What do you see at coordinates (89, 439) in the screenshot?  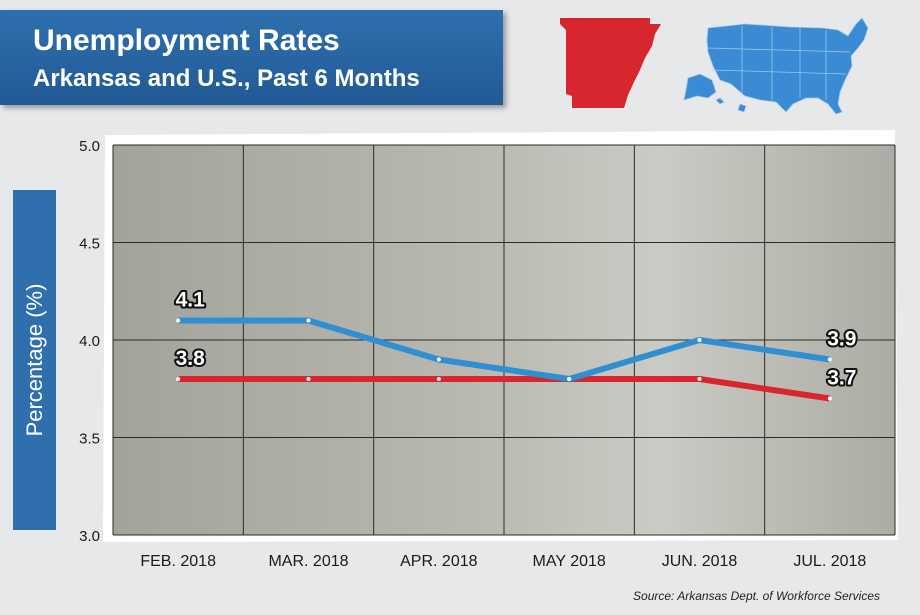 I see `y-tick-label: 3.5` at bounding box center [89, 439].